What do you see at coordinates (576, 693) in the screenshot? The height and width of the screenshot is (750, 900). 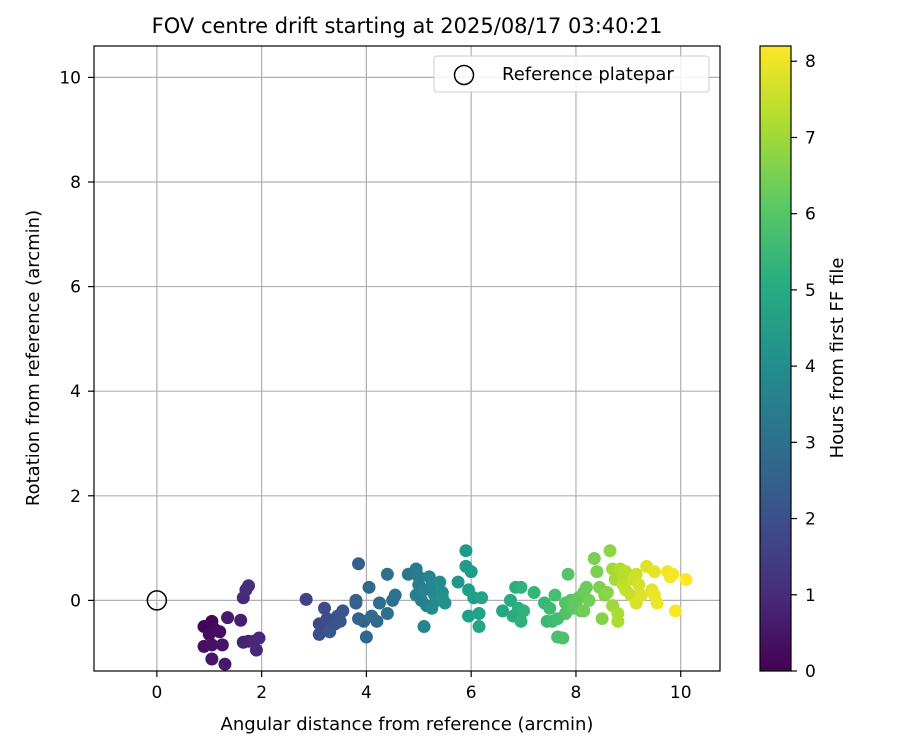 I see `x-tick-label: 8` at bounding box center [576, 693].